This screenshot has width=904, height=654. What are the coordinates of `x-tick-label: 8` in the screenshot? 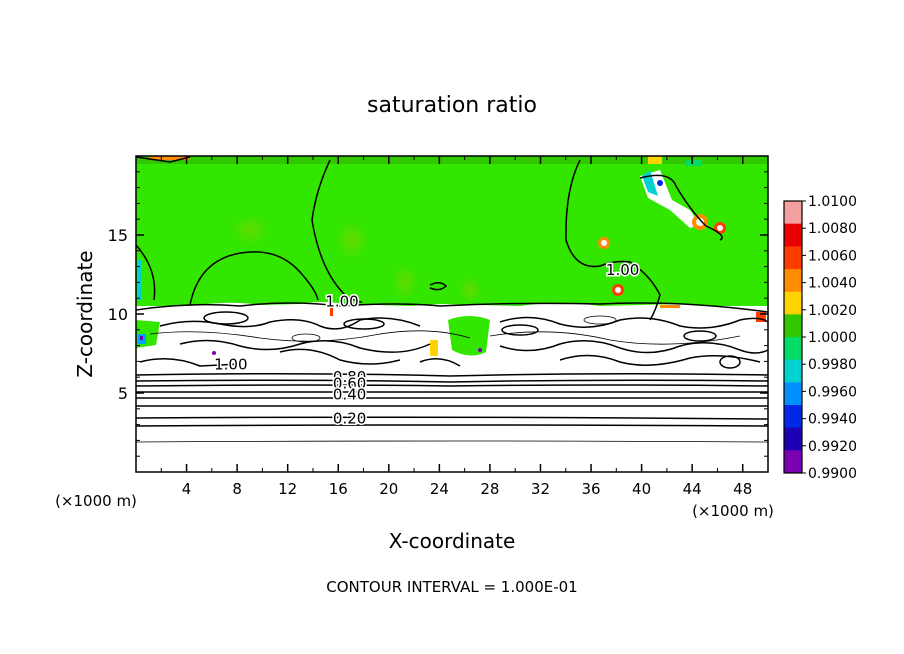 It's located at (237, 489).